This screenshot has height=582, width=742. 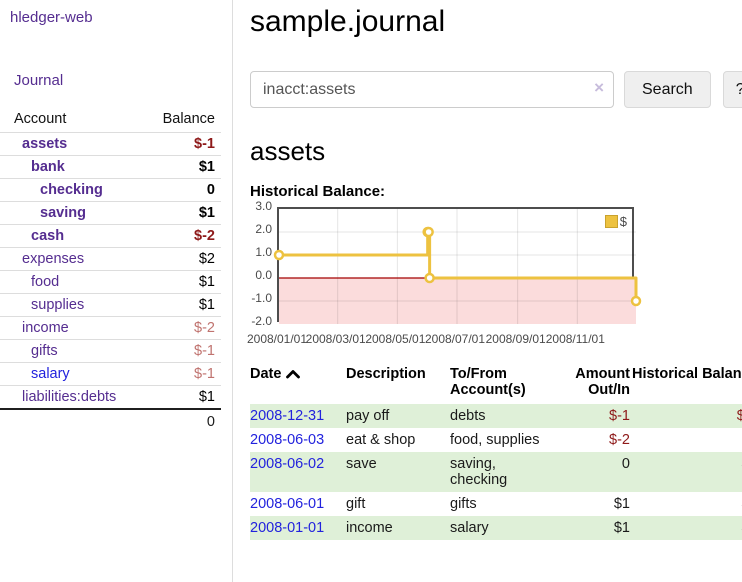 What do you see at coordinates (116, 13) in the screenshot?
I see `app-title: hledger-web` at bounding box center [116, 13].